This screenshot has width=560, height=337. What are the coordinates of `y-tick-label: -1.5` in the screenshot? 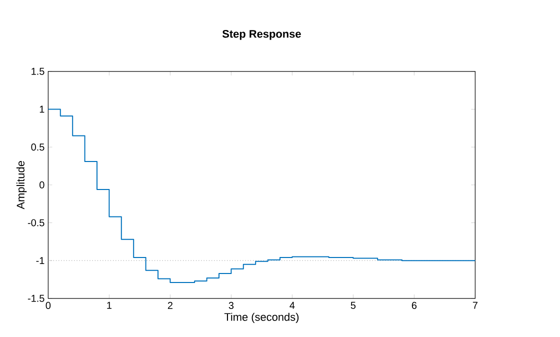 It's located at (36, 298).